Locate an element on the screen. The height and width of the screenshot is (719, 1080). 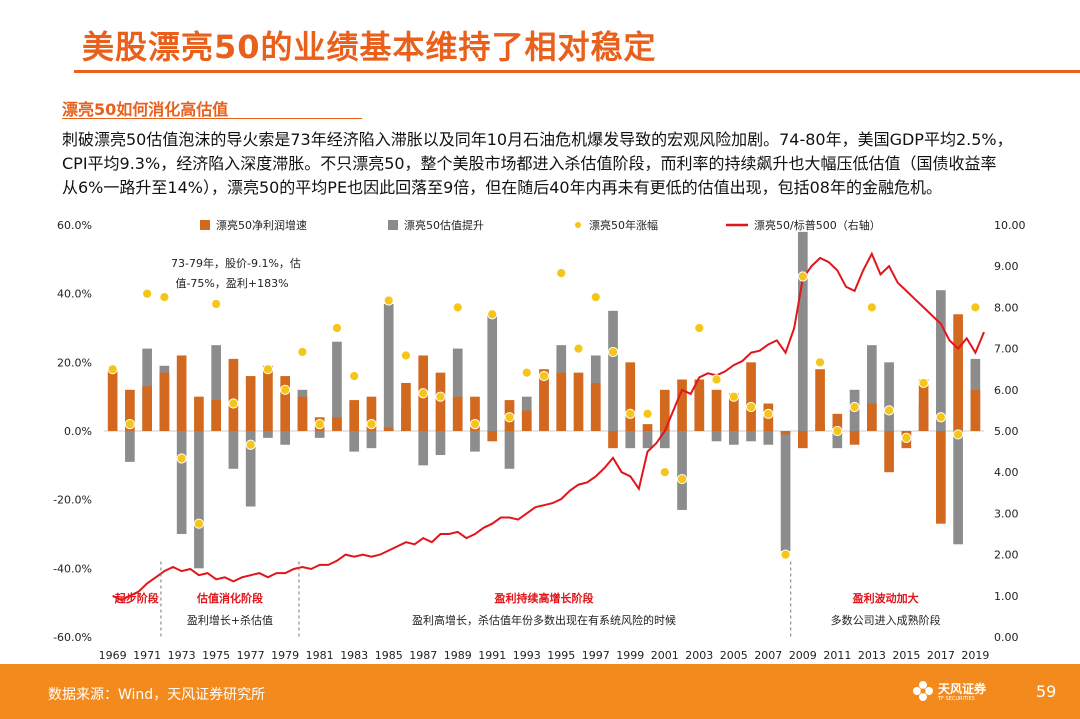
x-axis-tick: 2017 is located at coordinates (941, 655).